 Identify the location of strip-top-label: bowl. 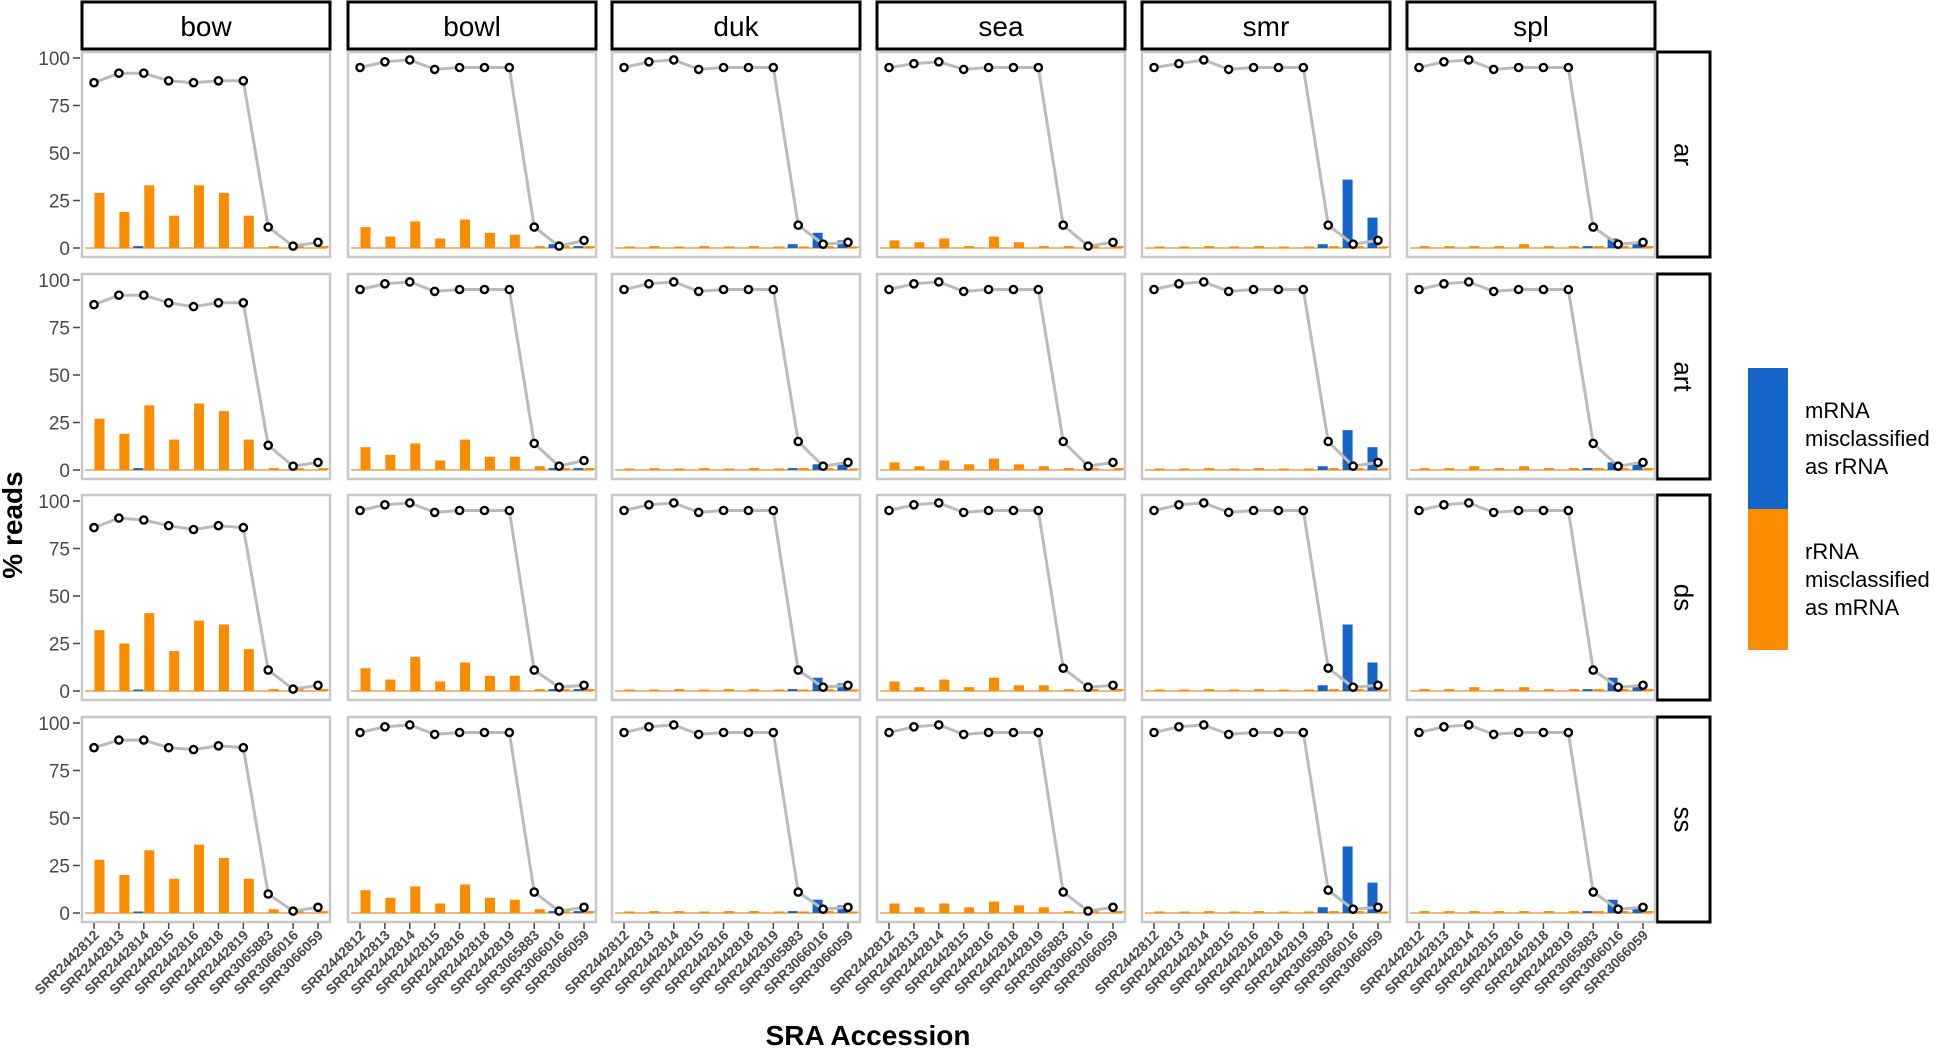
(472, 26).